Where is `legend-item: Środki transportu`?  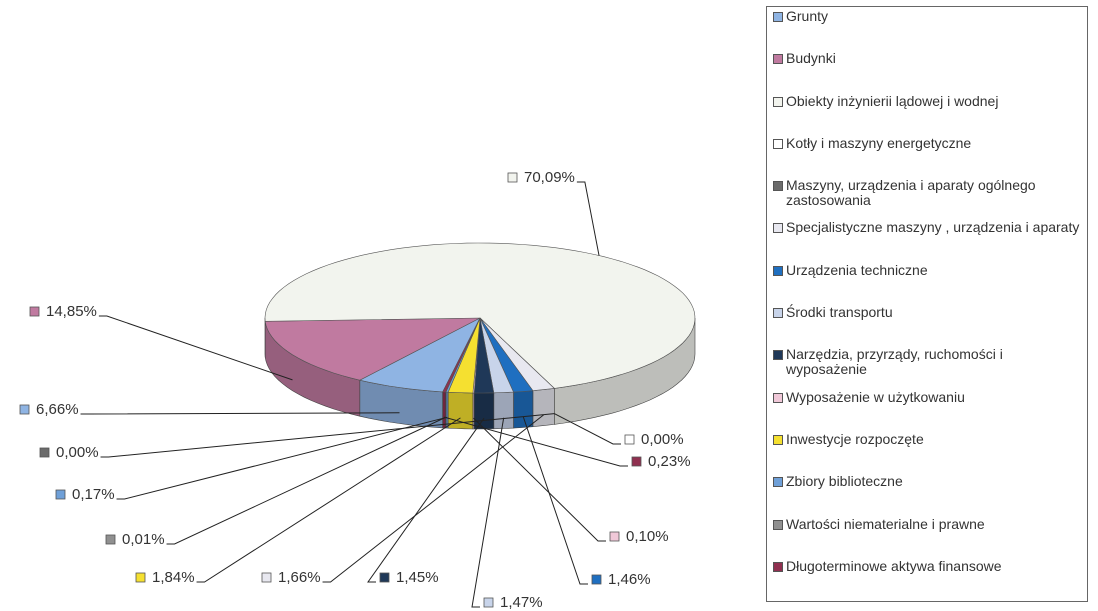
legend-item: Środki transportu is located at coordinates (927, 326).